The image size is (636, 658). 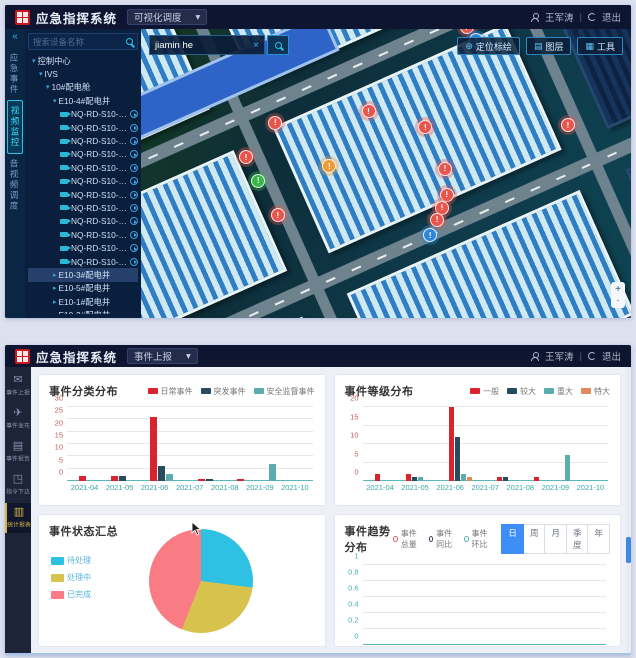 I want to click on search-icon, so click(x=129, y=41).